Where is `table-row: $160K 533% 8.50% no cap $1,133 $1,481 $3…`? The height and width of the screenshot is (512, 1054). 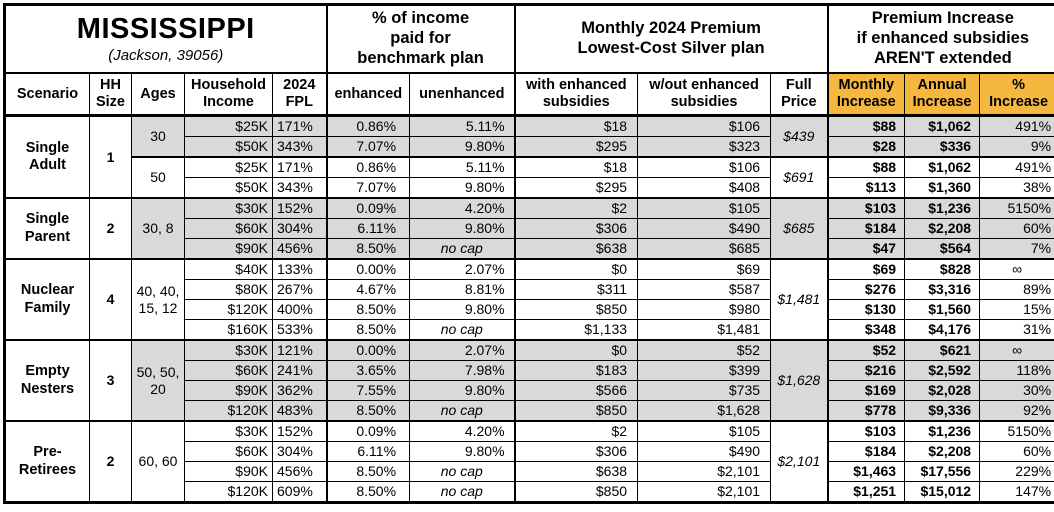 table-row: $160K 533% 8.50% no cap $1,133 $1,481 $3… is located at coordinates (529, 330).